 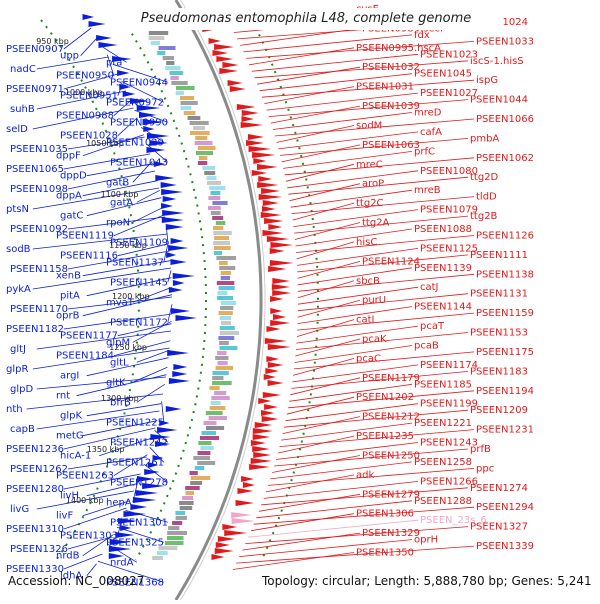 I want to click on plus-strand-gene-label: PSEEN1079, so click(x=449, y=210).